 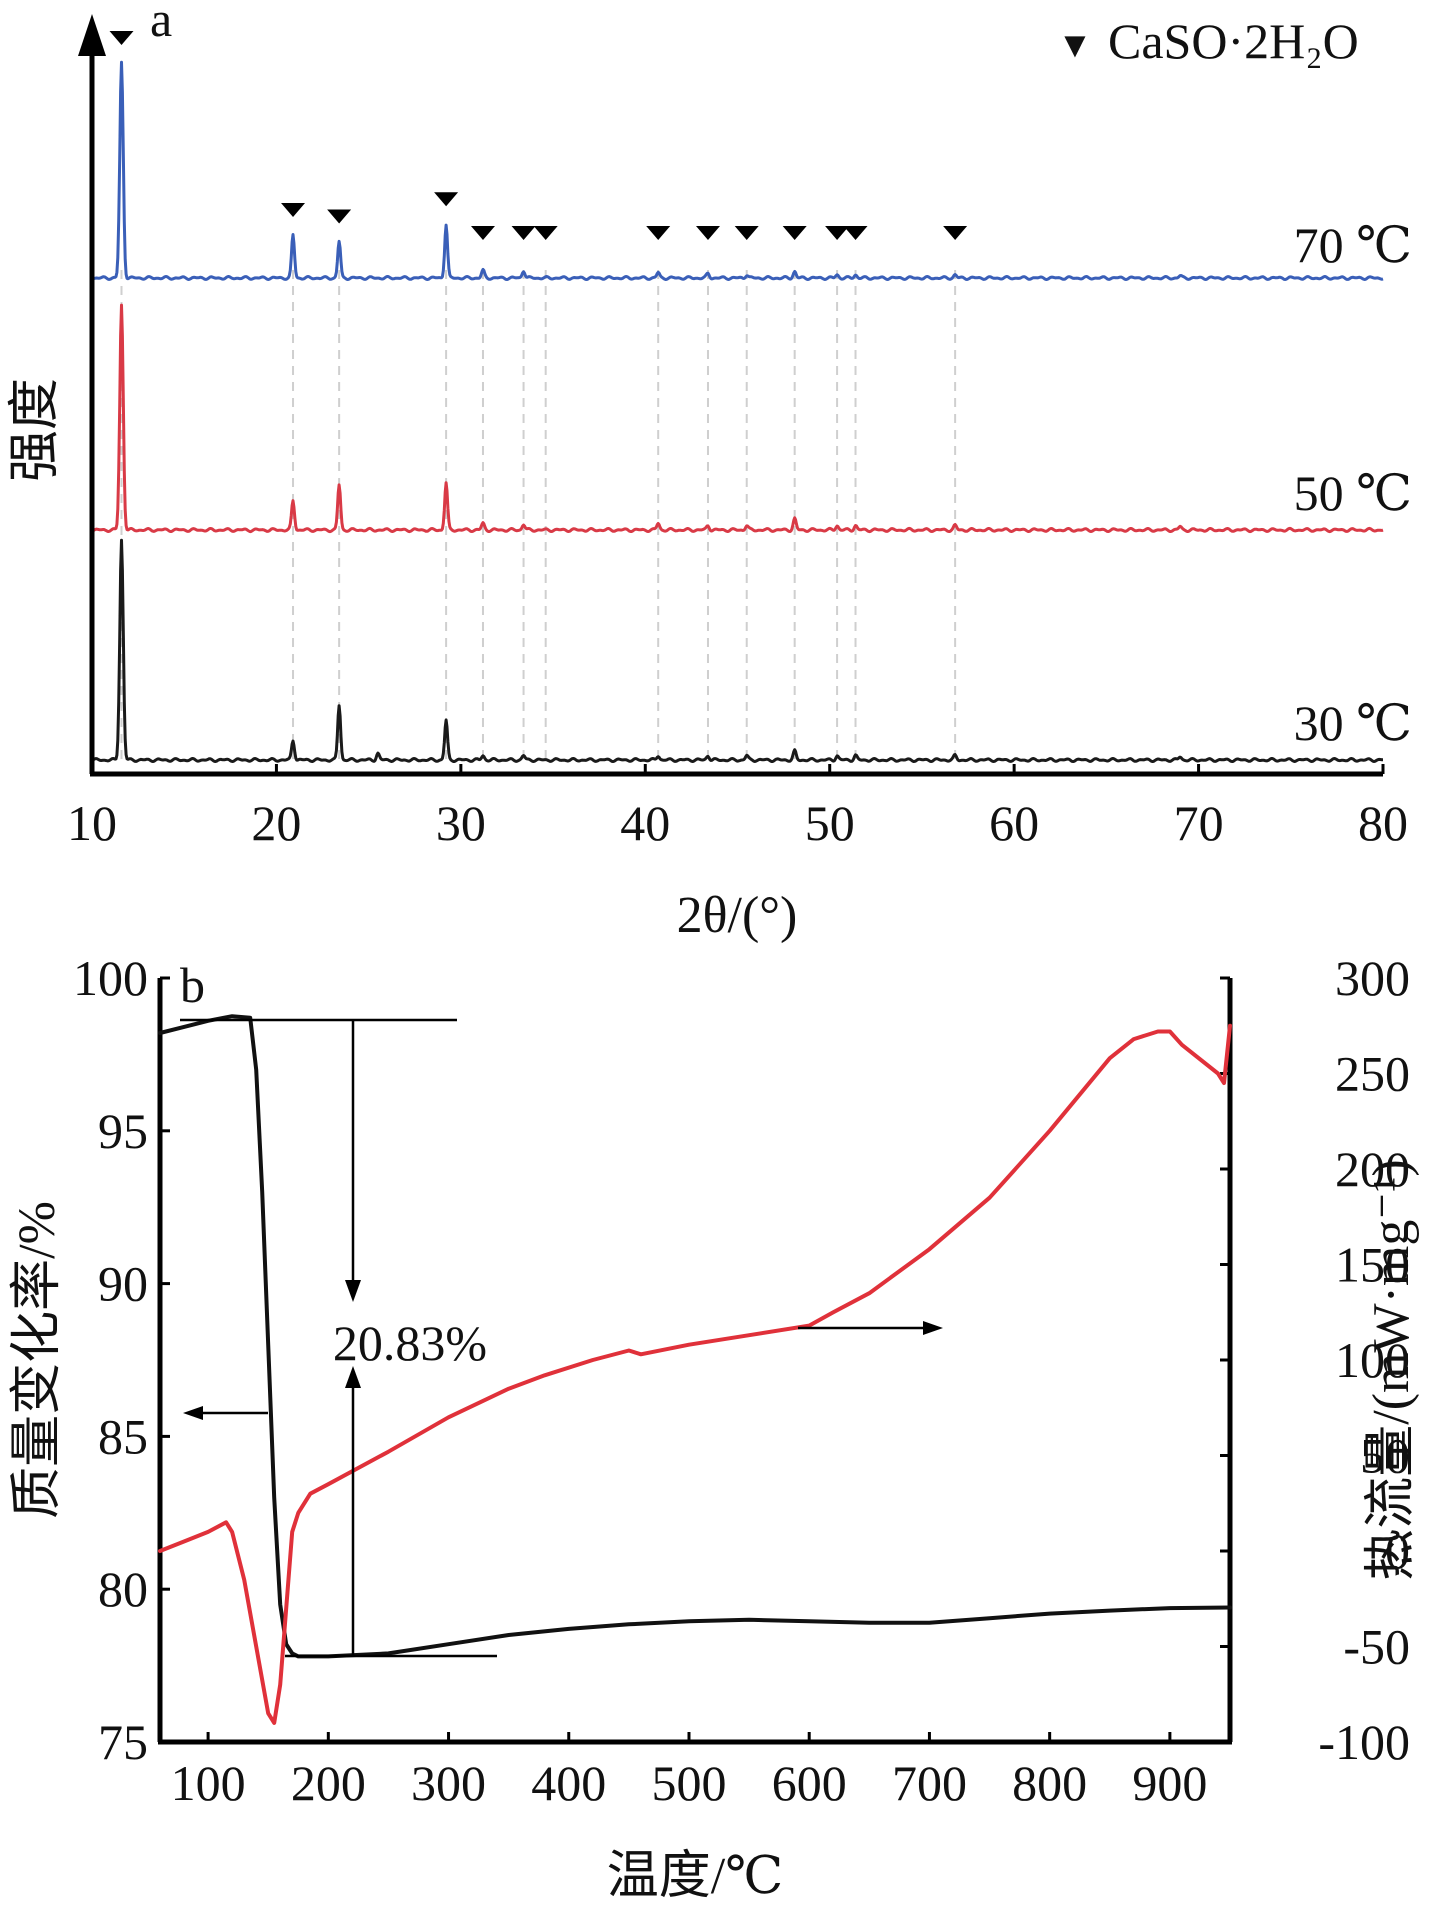 I want to click on tga-x-tick-label: 200, so click(x=328, y=1783).